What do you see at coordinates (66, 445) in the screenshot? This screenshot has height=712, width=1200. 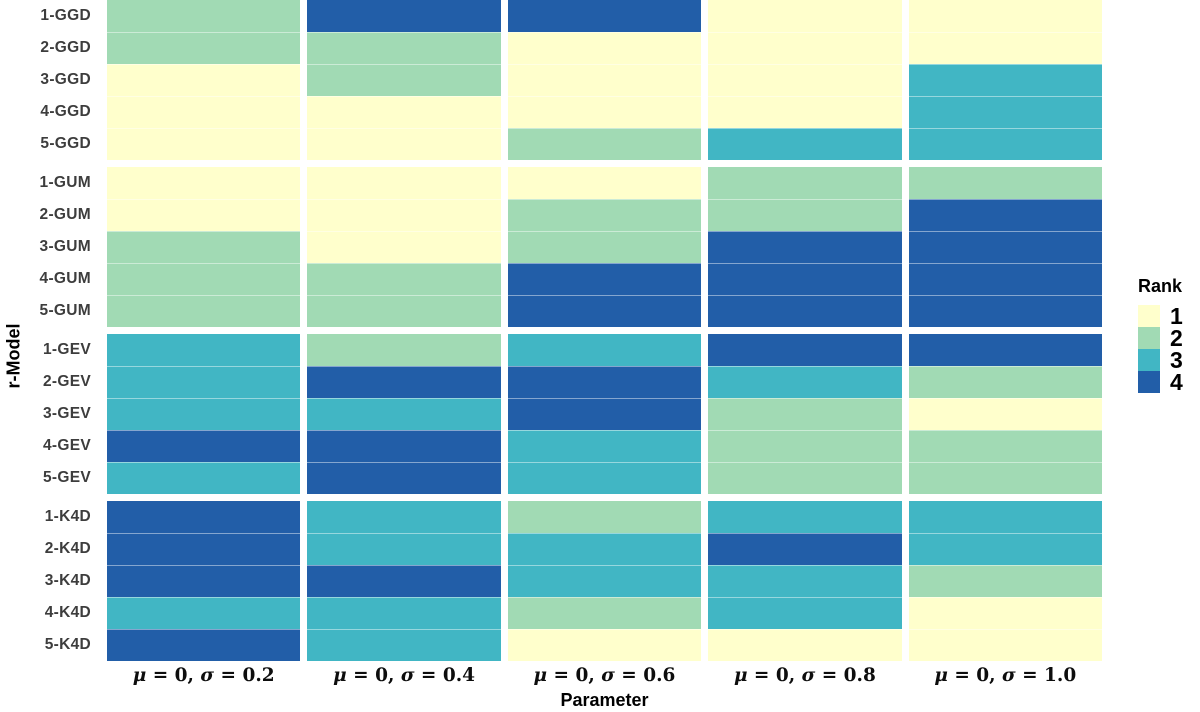 I see `row-label: 4-GEV` at bounding box center [66, 445].